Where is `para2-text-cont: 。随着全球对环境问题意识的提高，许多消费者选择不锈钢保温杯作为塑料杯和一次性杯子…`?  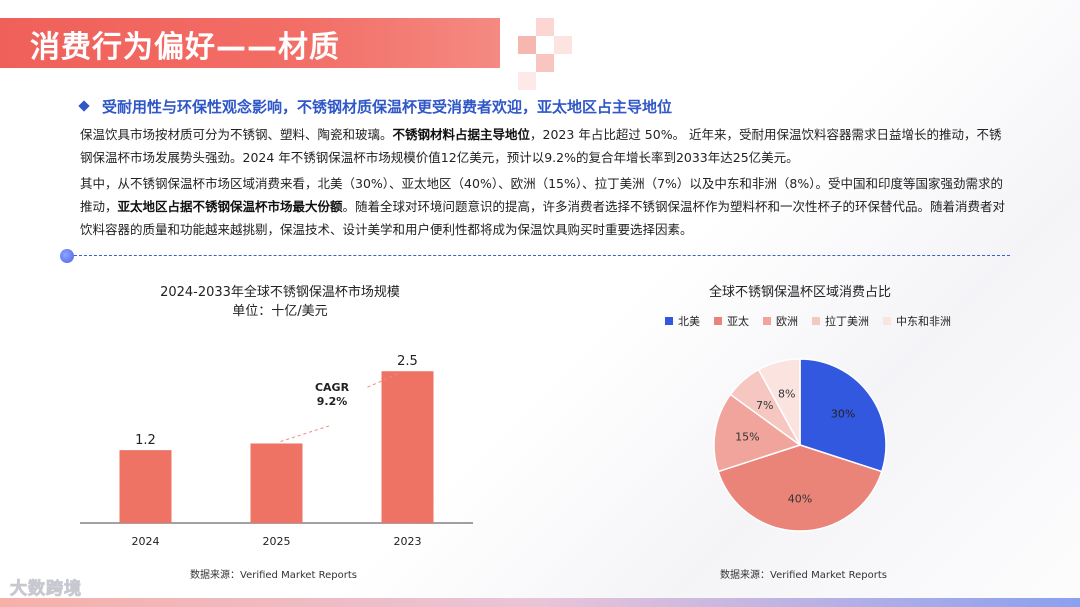
para2-text-cont: 。随着全球对环境问题意识的提高，许多消费者选择不锈钢保温杯作为塑料杯和一次性杯子… is located at coordinates (543, 218).